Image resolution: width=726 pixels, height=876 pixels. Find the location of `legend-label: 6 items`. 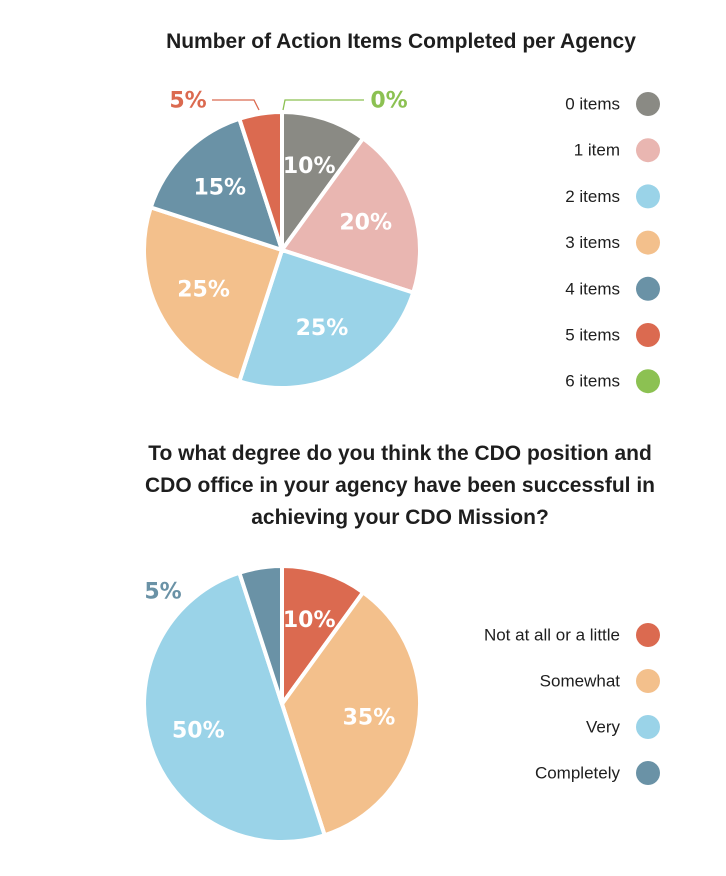

legend-label: 6 items is located at coordinates (592, 381).